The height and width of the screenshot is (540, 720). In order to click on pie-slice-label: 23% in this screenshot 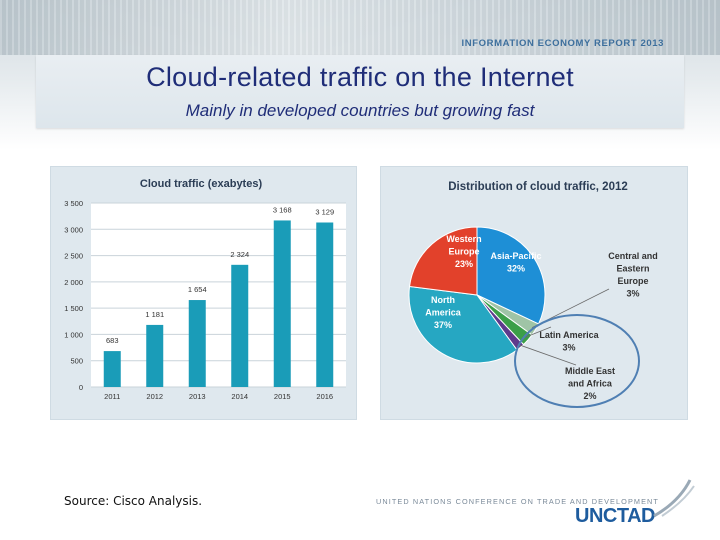, I will do `click(464, 264)`.